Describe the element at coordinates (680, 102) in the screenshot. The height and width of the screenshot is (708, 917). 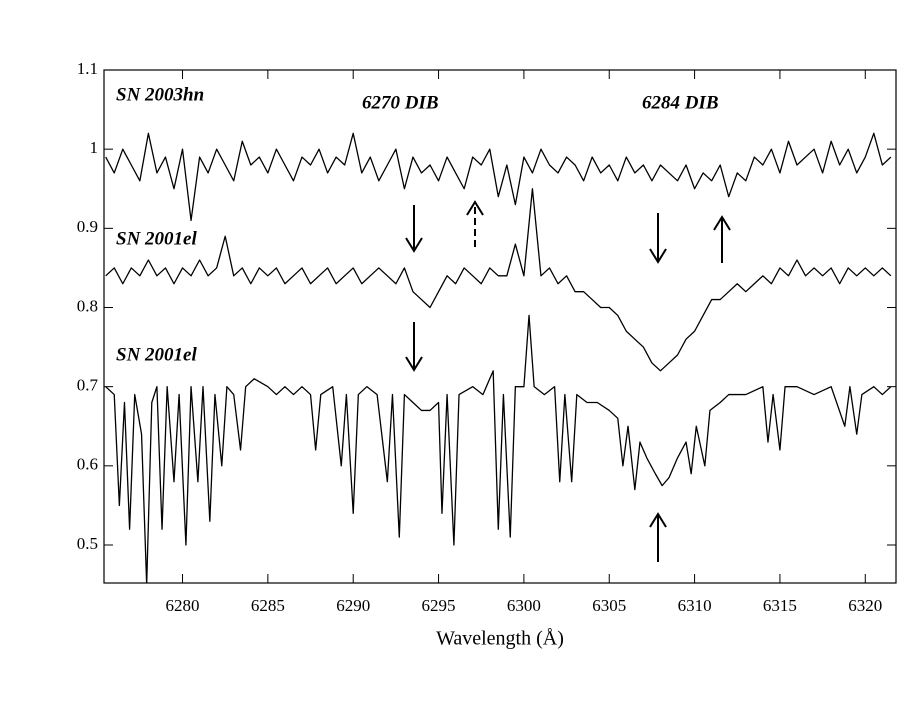
I see `annotation: 6284 DIB` at that location.